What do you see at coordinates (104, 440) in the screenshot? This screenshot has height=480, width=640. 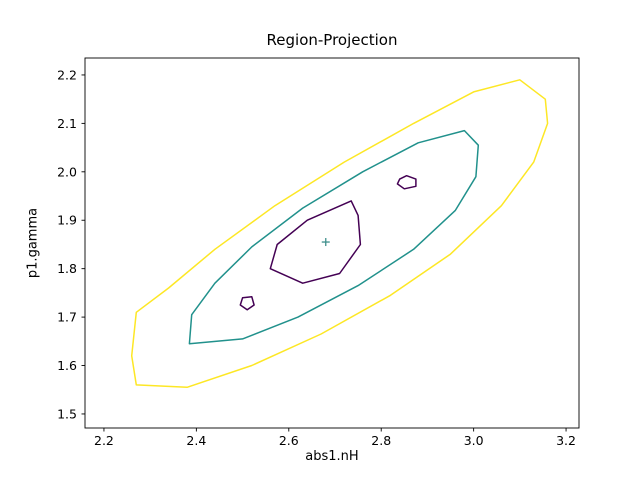 I see `x-tick-label: 2.2` at bounding box center [104, 440].